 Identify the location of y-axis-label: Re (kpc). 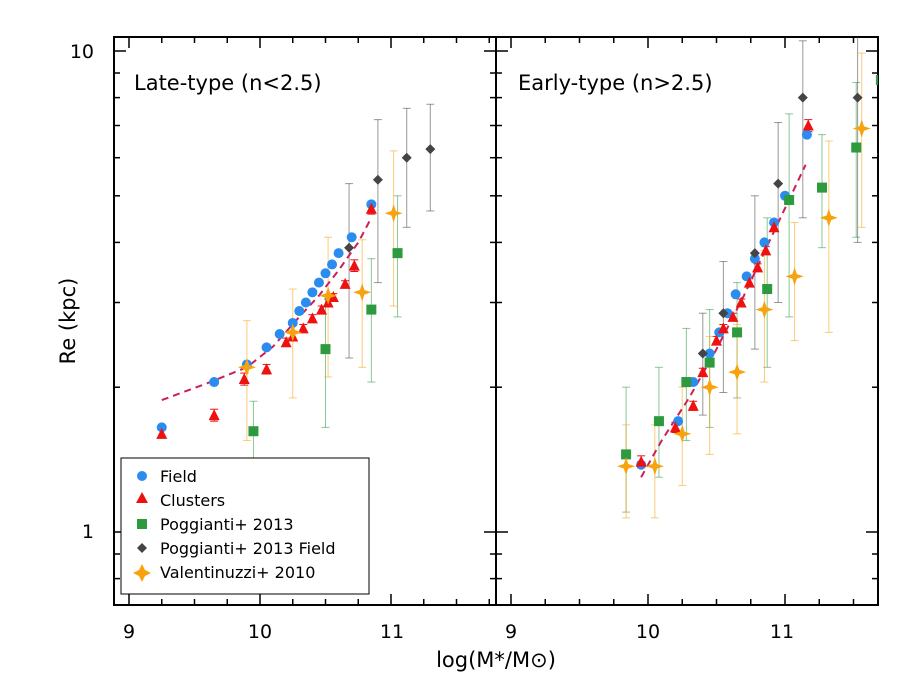
(68, 321).